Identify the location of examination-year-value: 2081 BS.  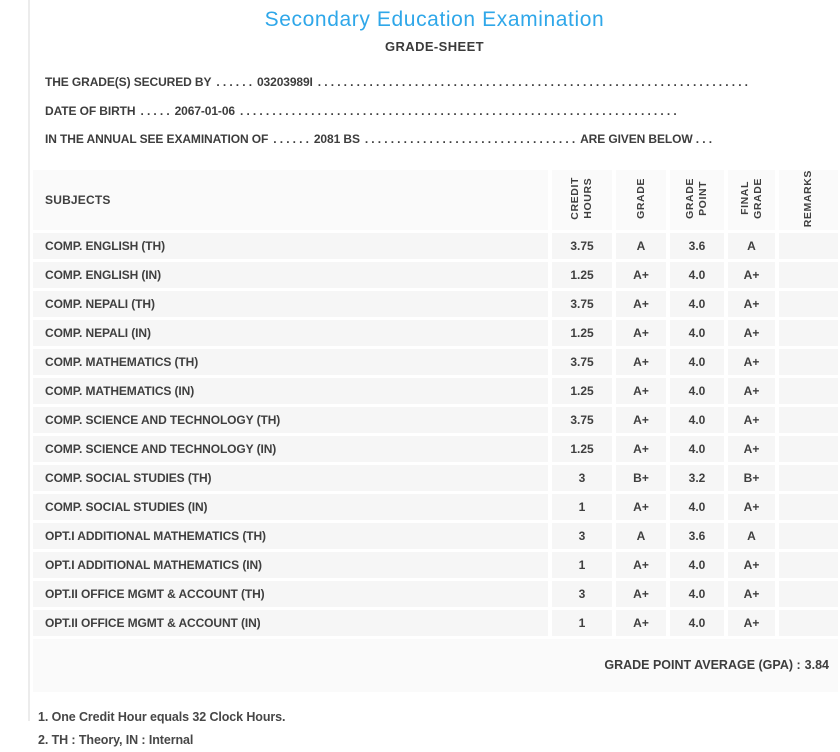
(336, 139).